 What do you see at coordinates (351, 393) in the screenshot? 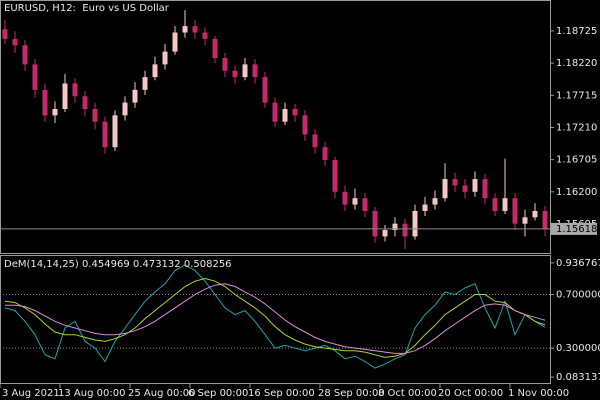
I see `x-tick-label: 28 Sep 00:00` at bounding box center [351, 393].